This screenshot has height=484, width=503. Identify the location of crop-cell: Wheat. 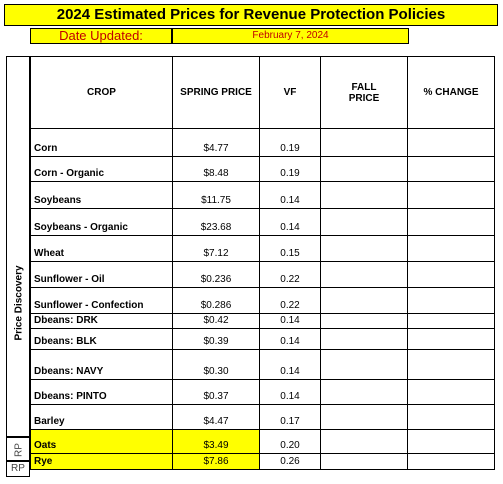
(101, 248).